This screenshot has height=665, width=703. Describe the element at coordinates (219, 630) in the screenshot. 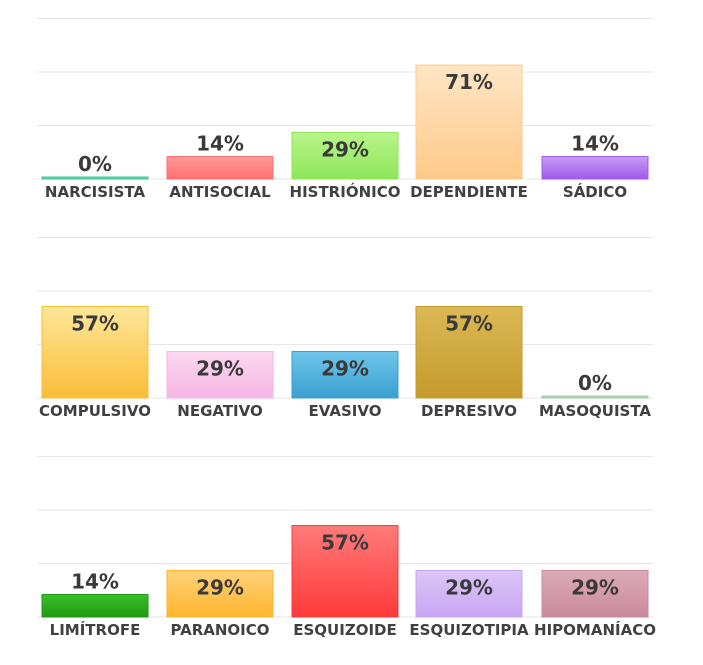

I see `category-label: PARANOICO` at that location.